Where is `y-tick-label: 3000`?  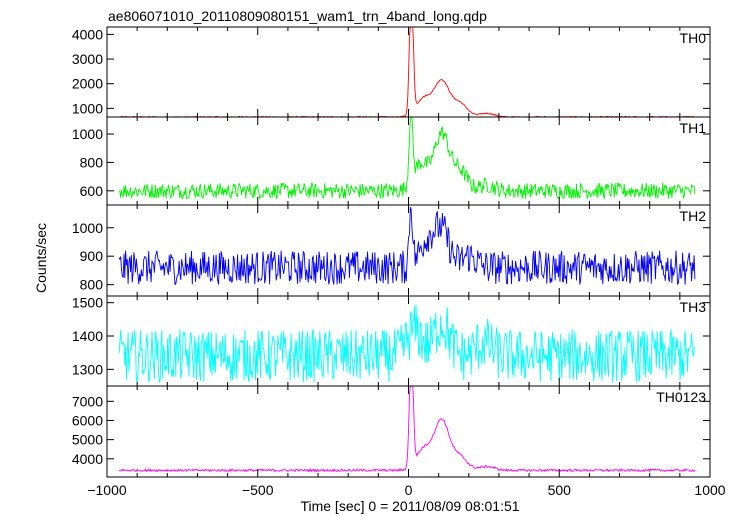 y-tick-label: 3000 is located at coordinates (87, 59).